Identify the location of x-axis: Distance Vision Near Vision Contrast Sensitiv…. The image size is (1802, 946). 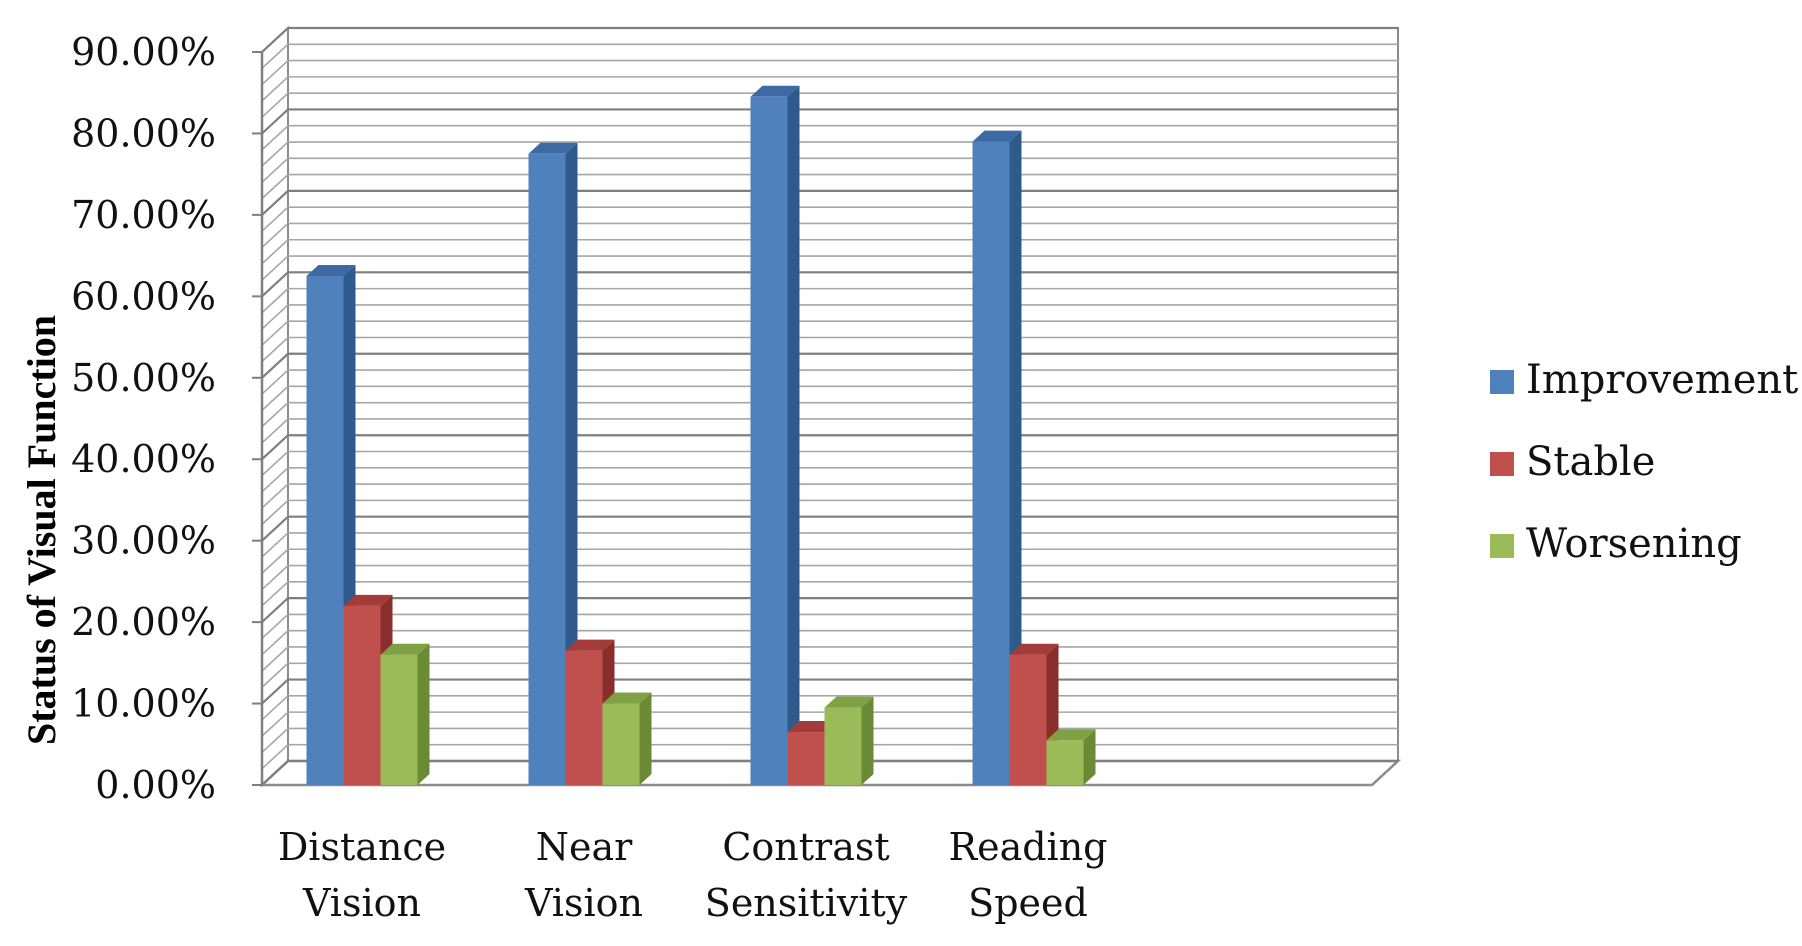
(693, 875).